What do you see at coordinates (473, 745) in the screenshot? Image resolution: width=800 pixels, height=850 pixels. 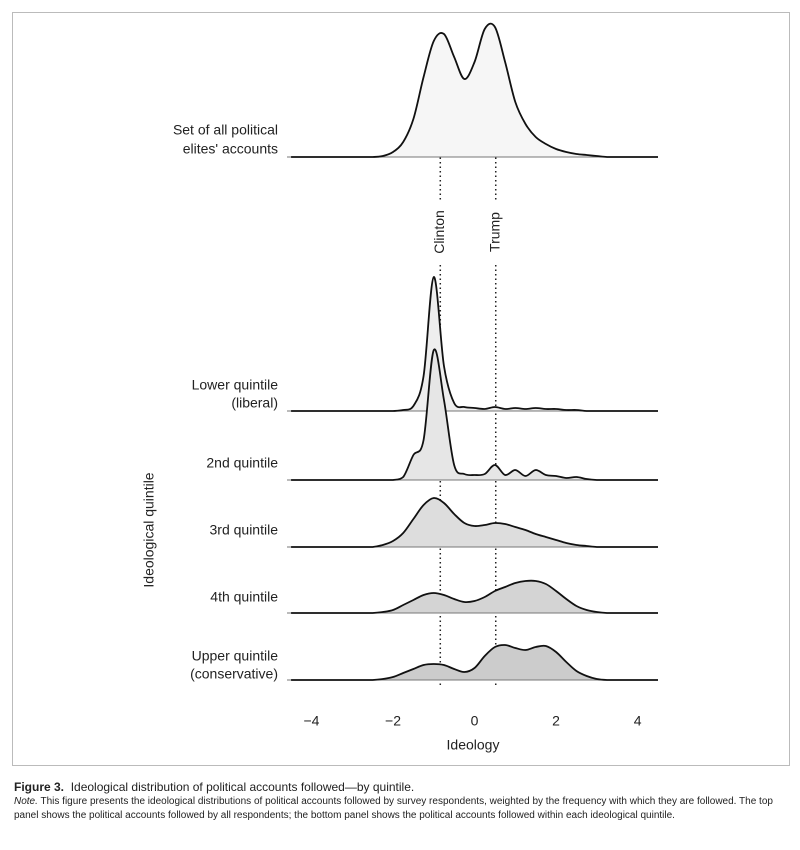 I see `x-axis-label: Ideology` at bounding box center [473, 745].